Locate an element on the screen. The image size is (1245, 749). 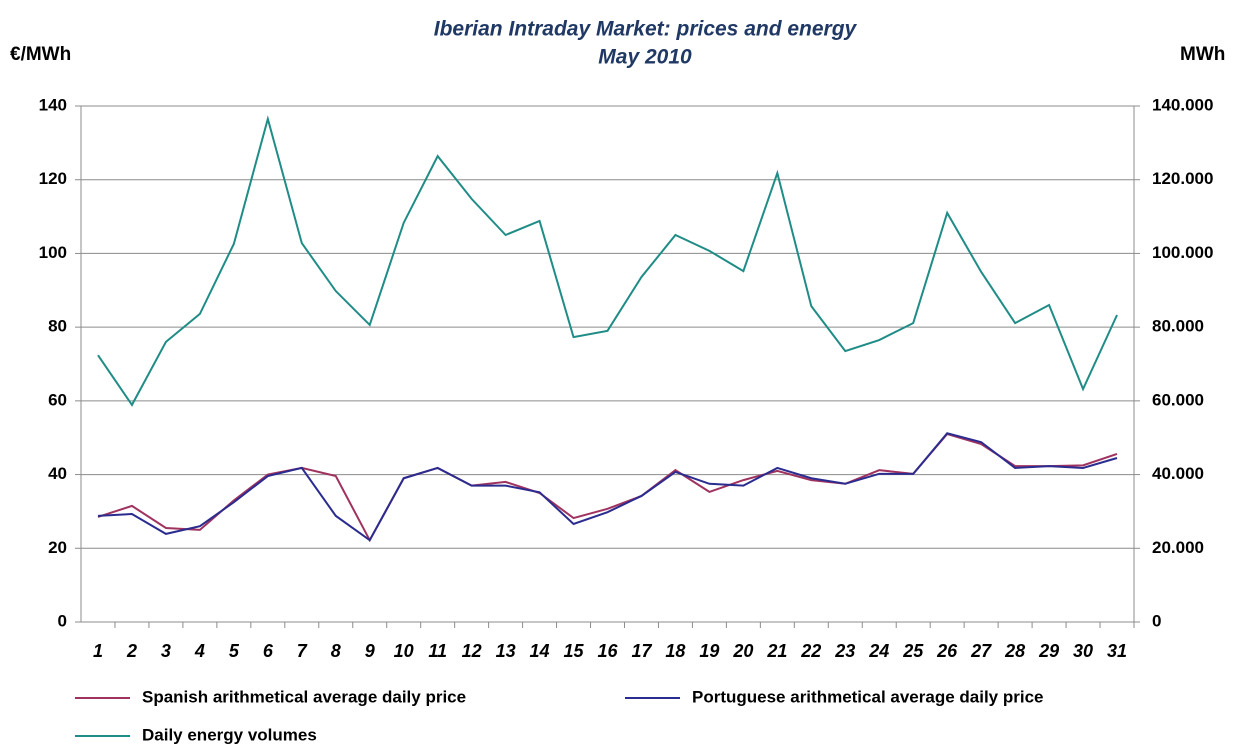
x-tick-label: 15 is located at coordinates (574, 651).